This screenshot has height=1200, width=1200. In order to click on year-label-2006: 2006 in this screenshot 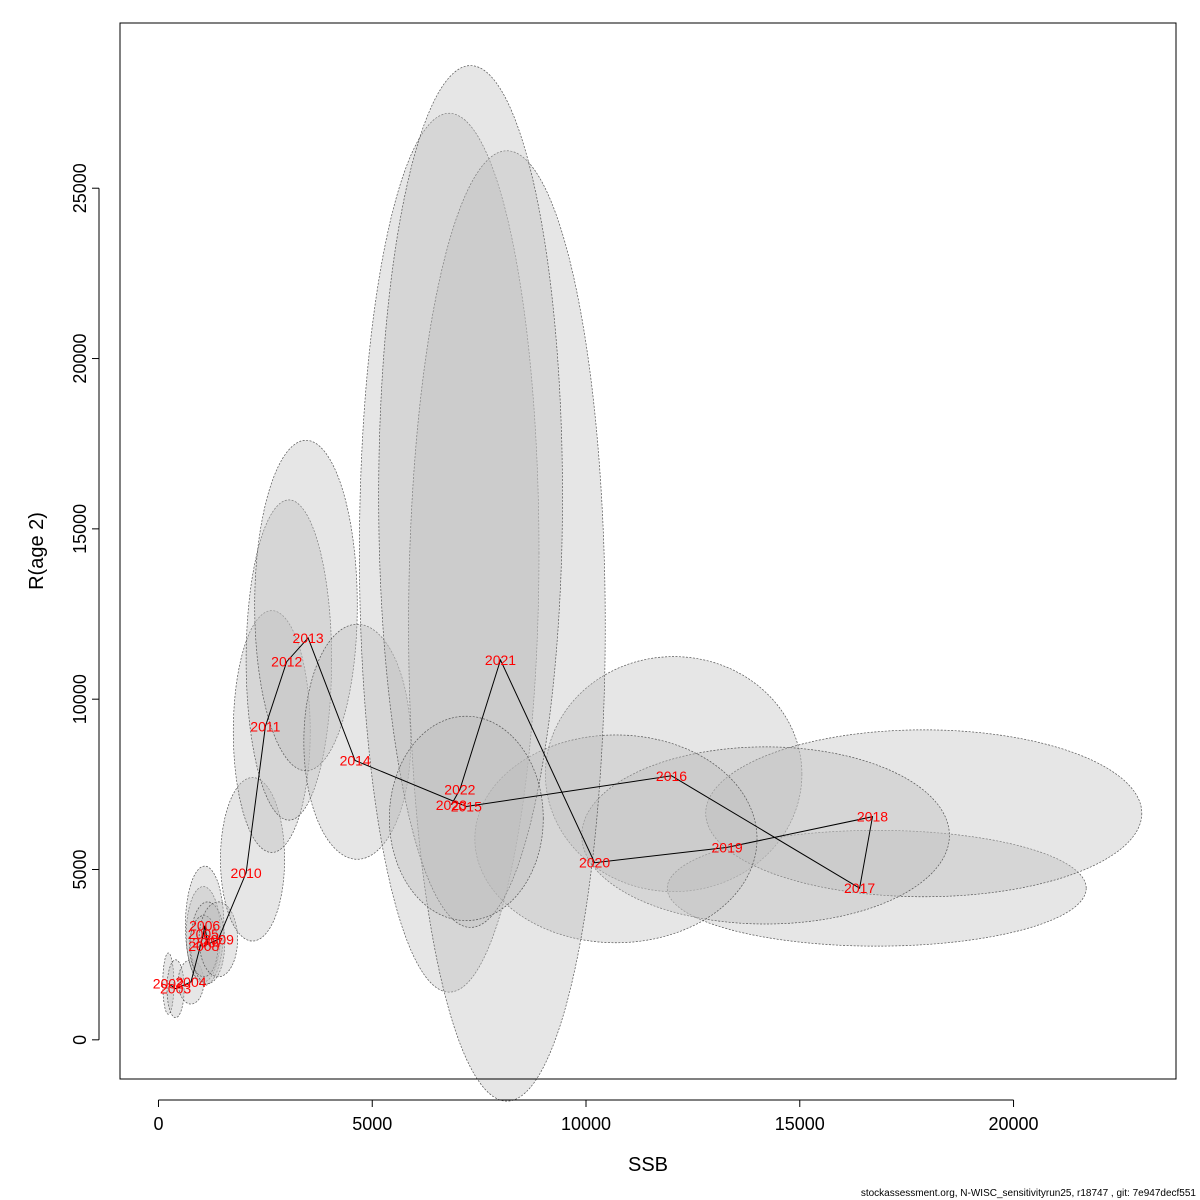, I will do `click(204, 926)`.